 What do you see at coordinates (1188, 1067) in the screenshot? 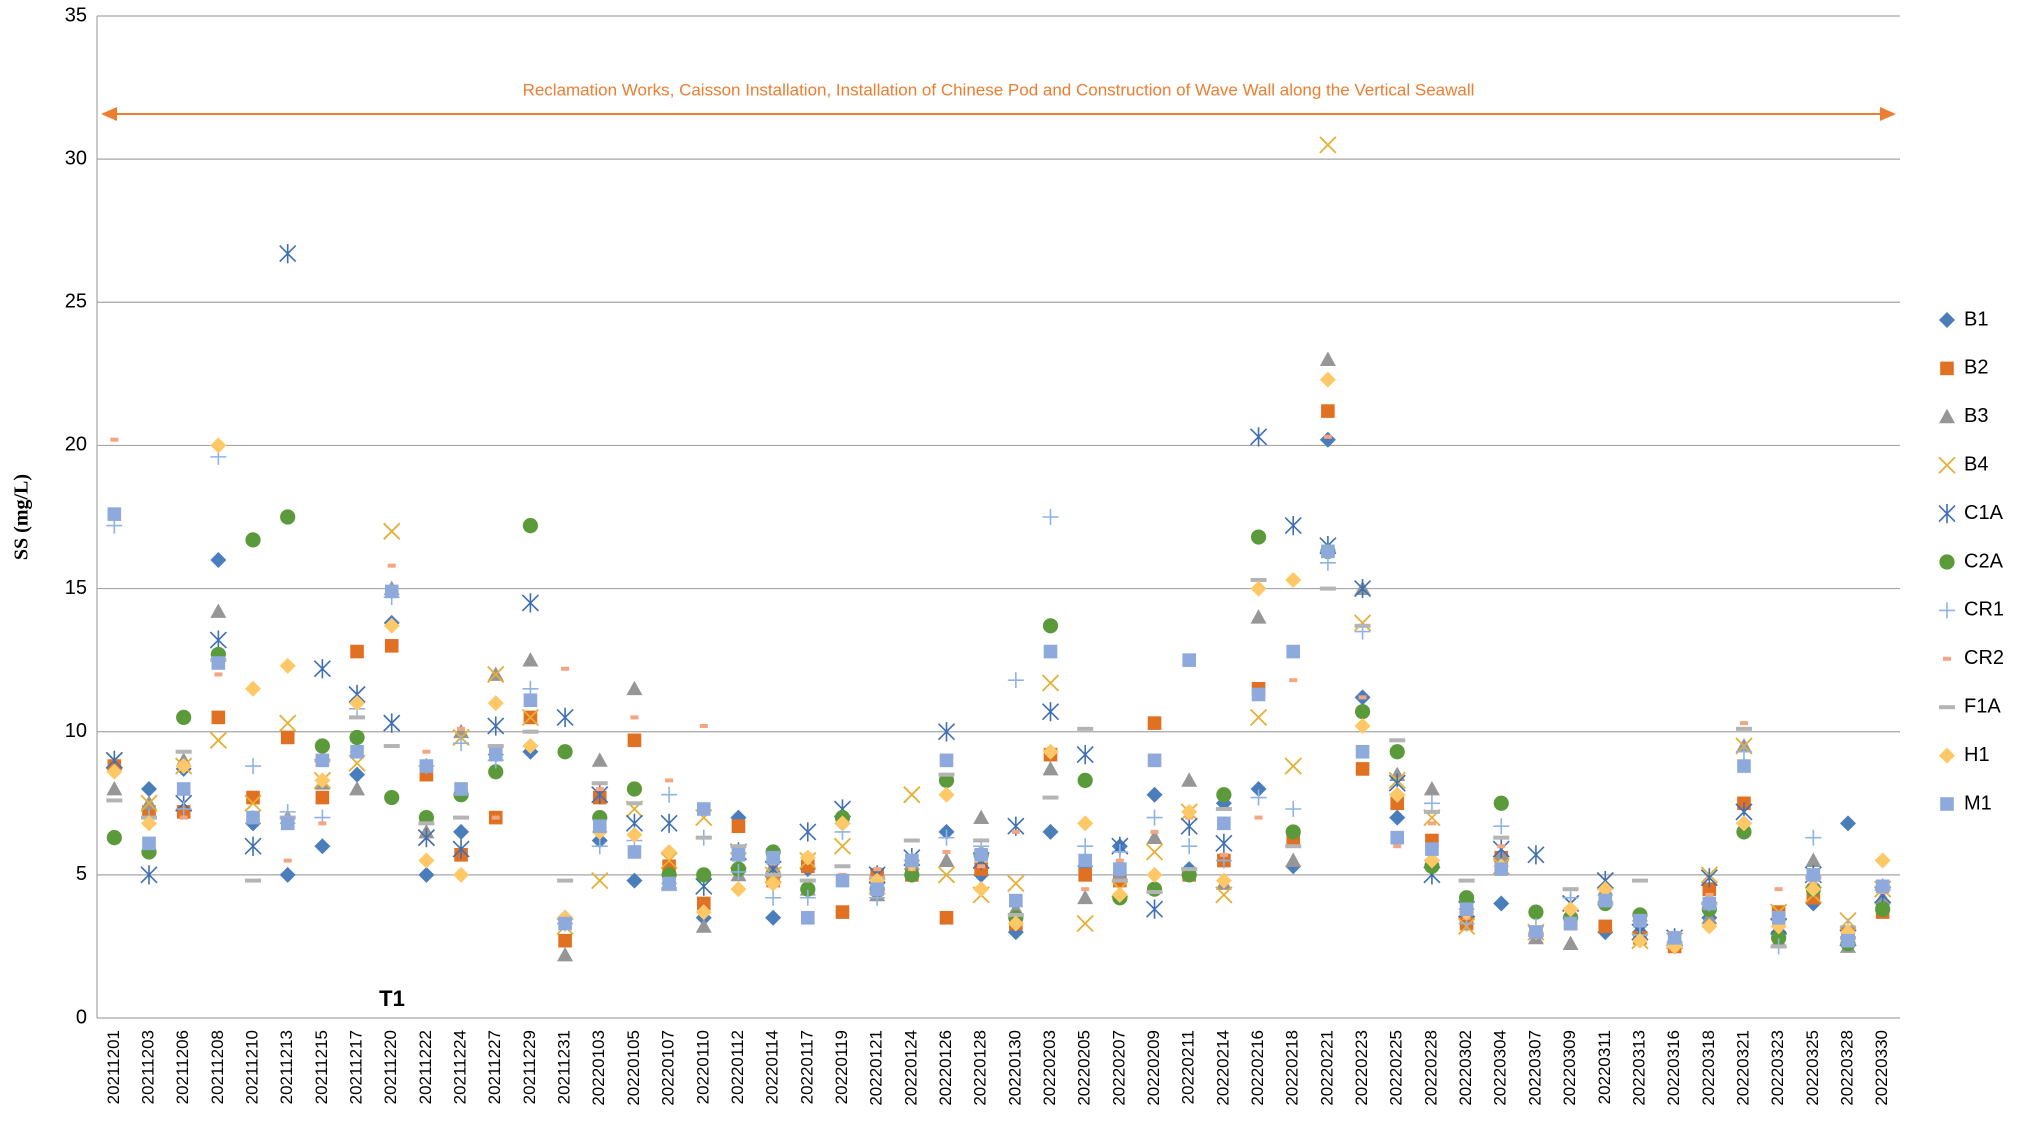
I see `x-tick-label: 20220211` at bounding box center [1188, 1067].